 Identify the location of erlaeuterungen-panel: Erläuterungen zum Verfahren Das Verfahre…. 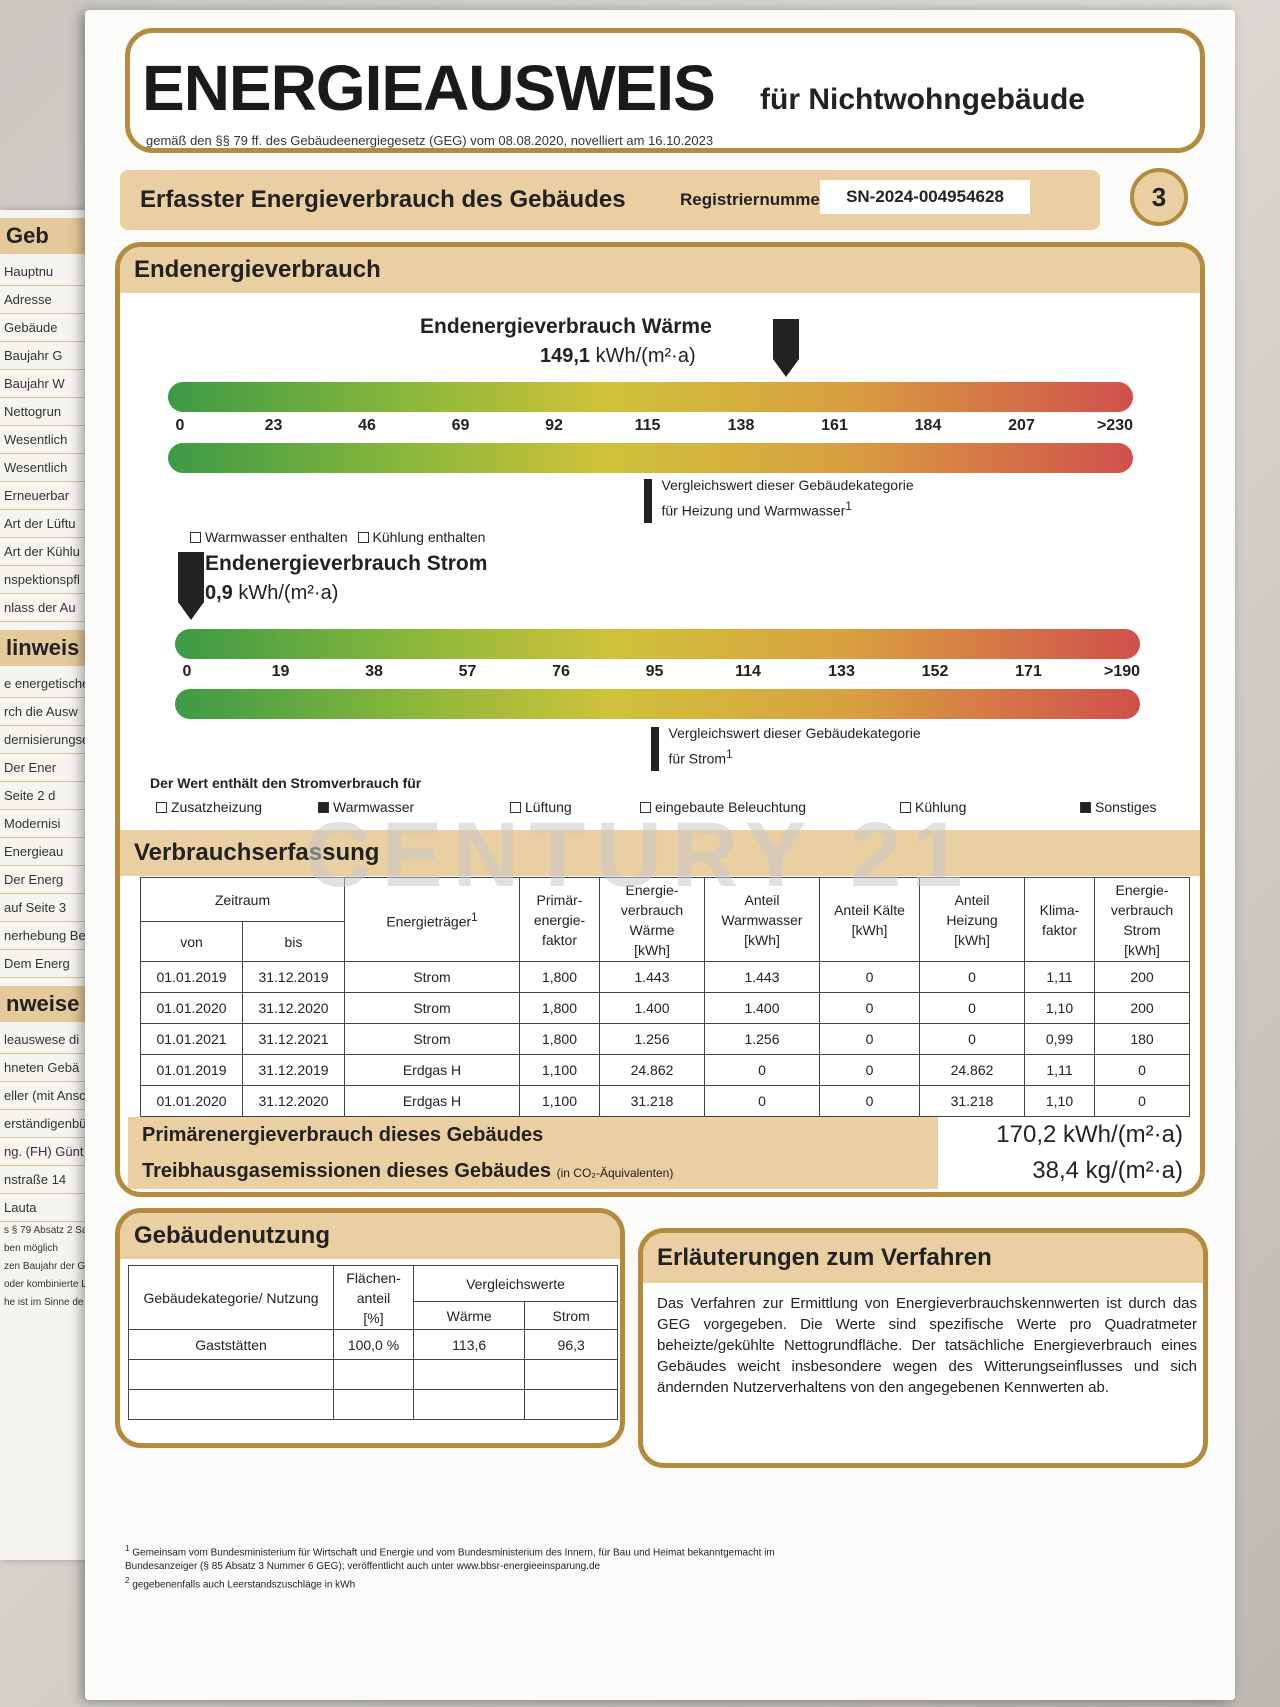
(923, 1348).